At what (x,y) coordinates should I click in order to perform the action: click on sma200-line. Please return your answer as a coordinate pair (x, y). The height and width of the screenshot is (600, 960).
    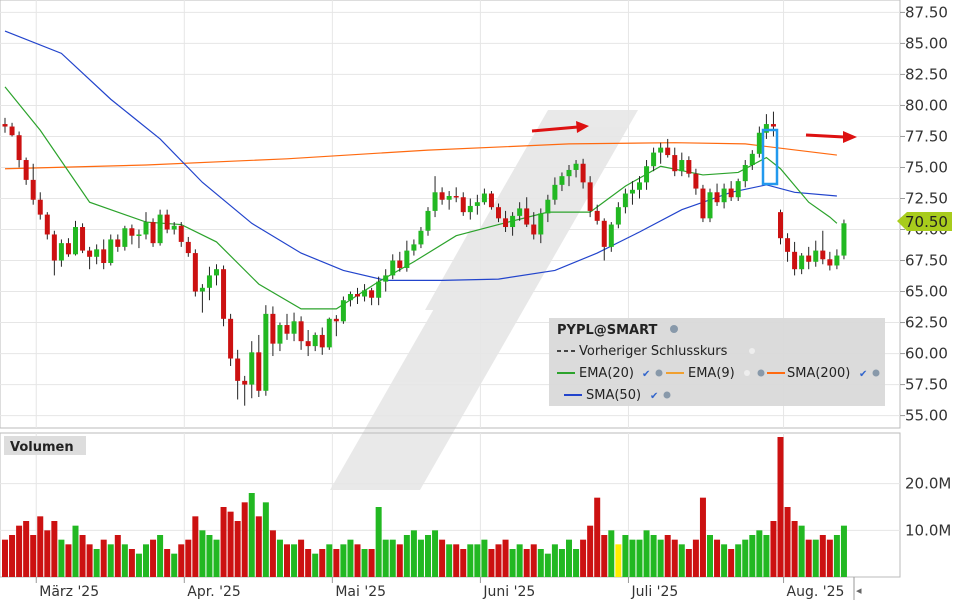
    Looking at the image, I should click on (420, 156).